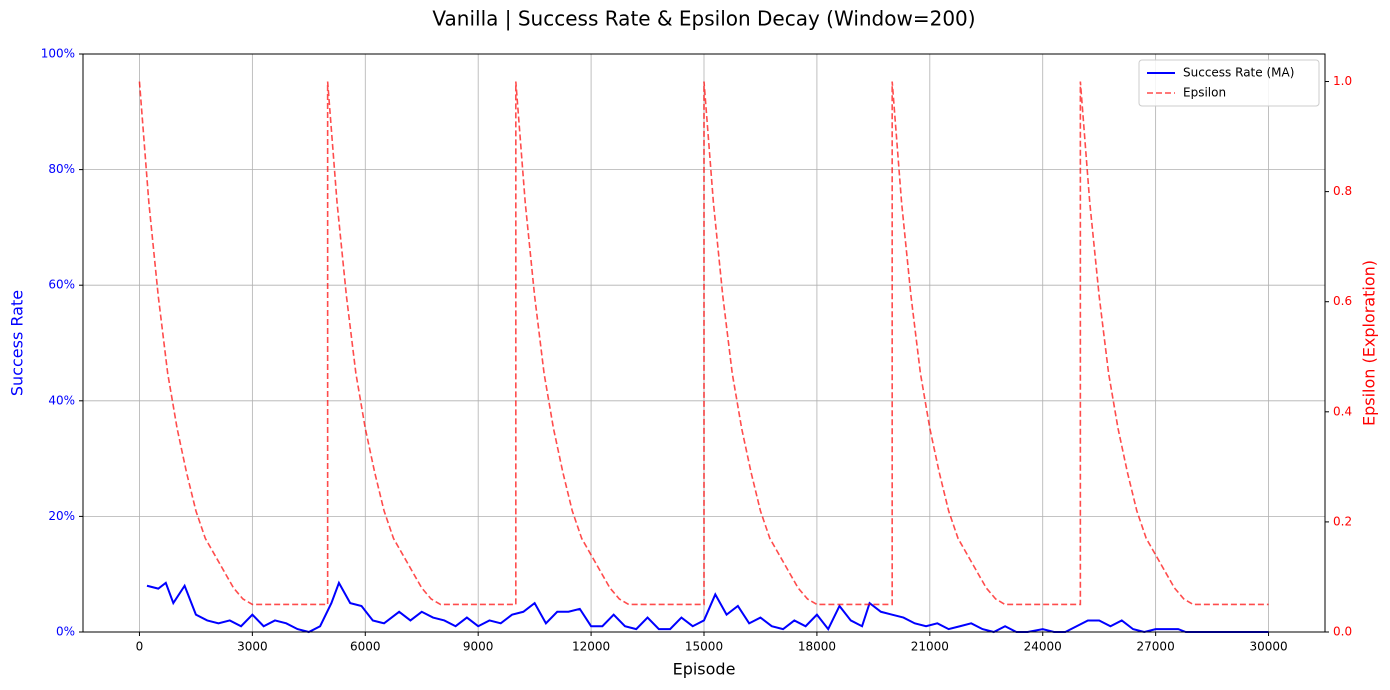 The height and width of the screenshot is (690, 1390). Describe the element at coordinates (478, 647) in the screenshot. I see `x-tick-label: 9000` at that location.